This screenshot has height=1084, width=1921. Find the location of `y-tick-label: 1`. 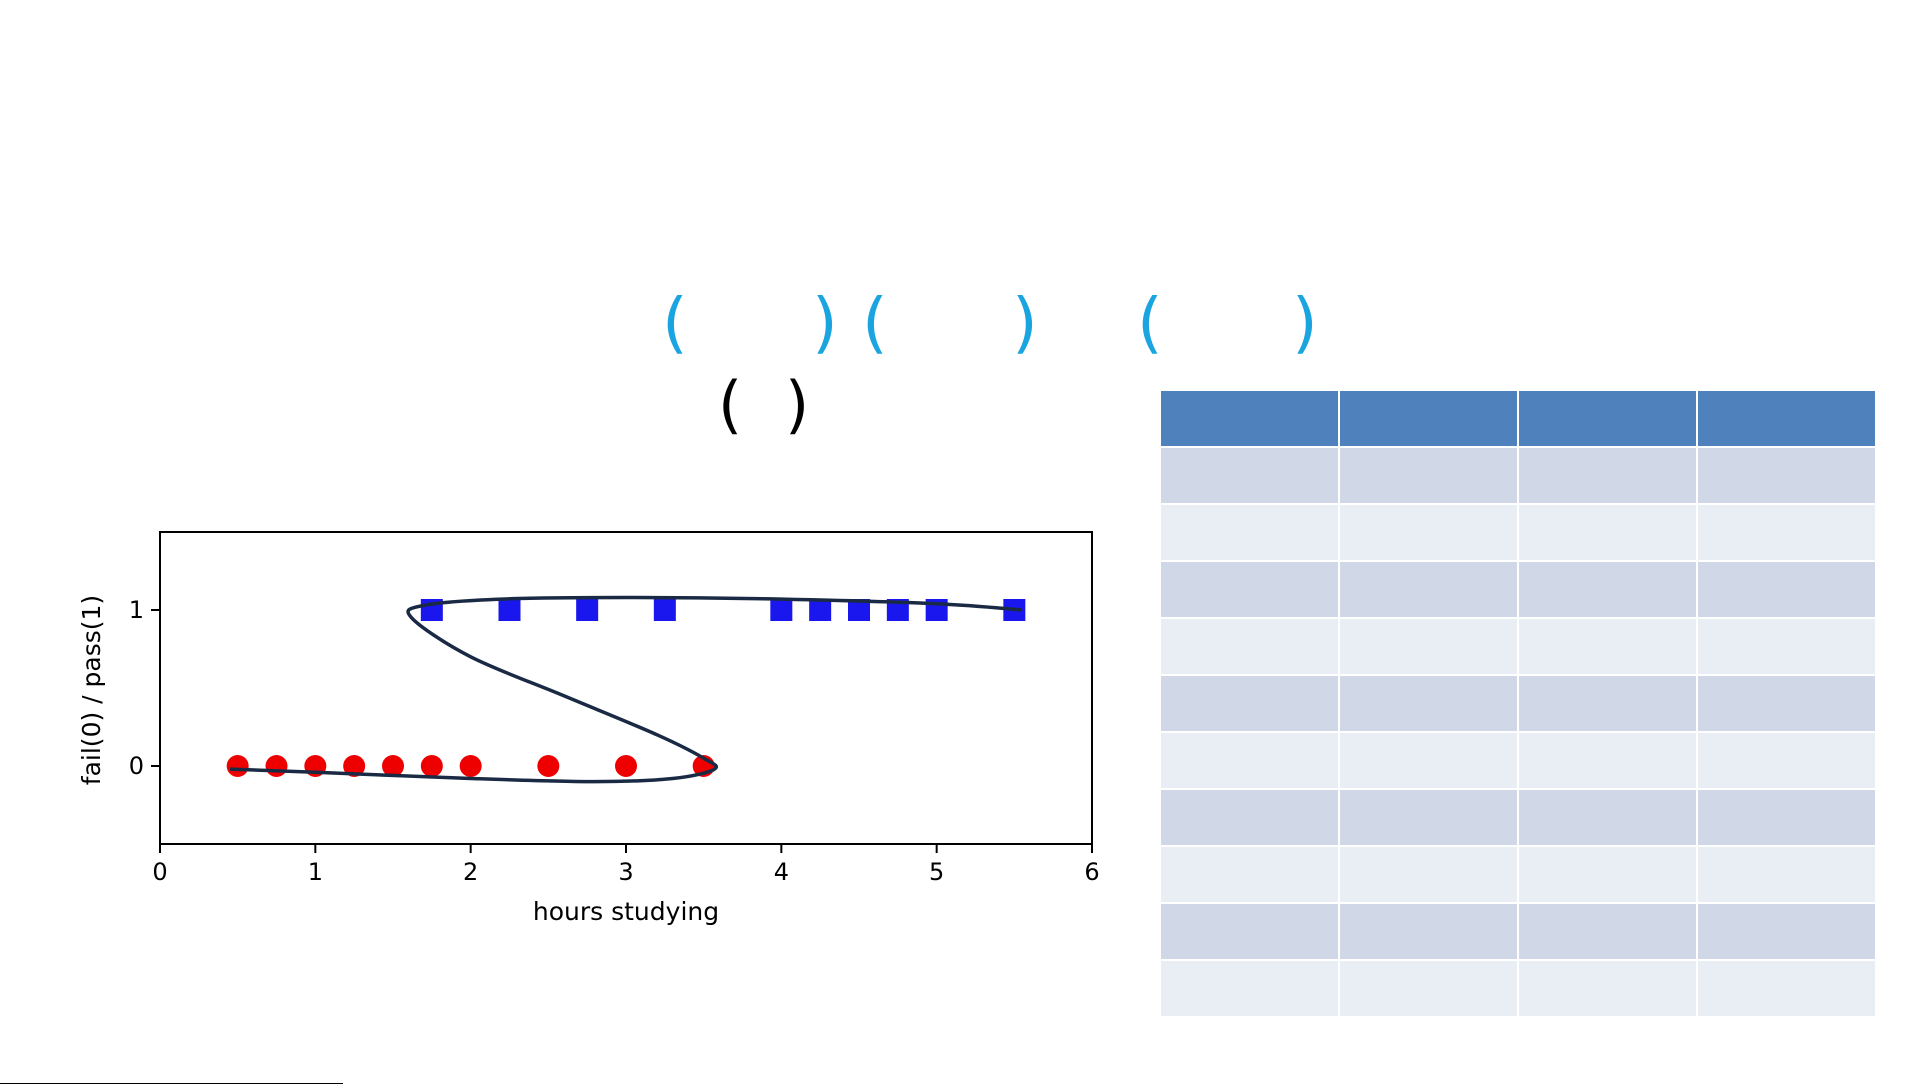

y-tick-label: 1 is located at coordinates (136, 610).